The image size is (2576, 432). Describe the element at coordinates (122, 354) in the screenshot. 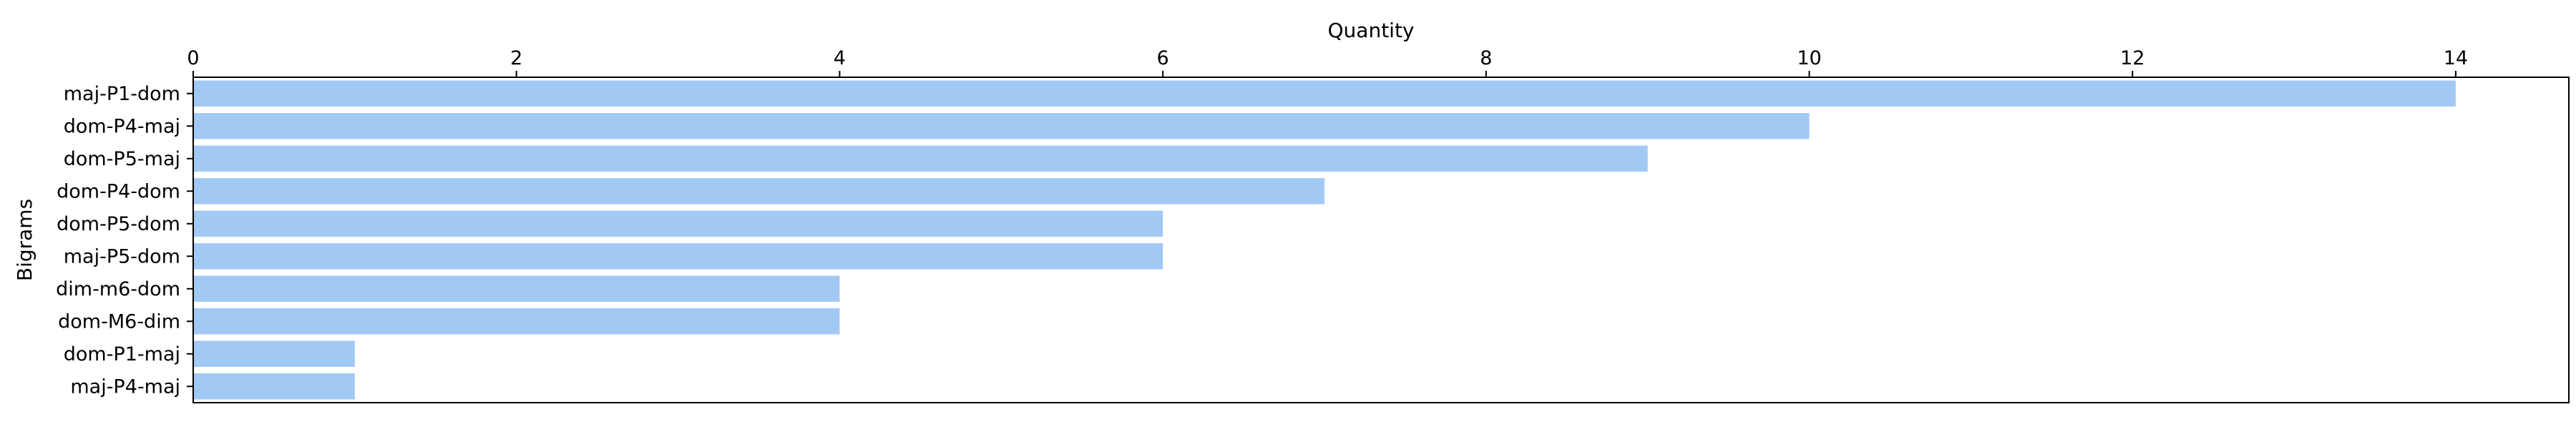

I see `y-tick-label: dom-P1-maj` at that location.